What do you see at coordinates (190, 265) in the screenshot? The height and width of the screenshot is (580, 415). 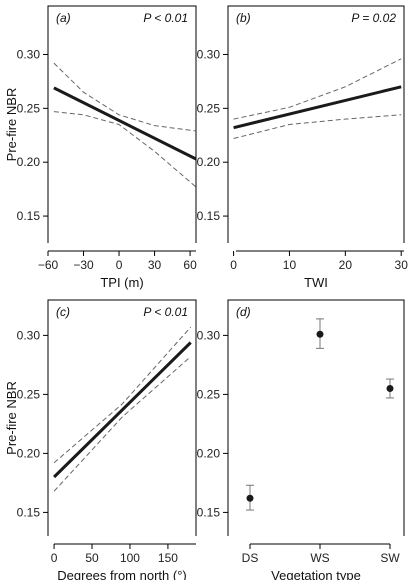 I see `x-tick-label: 60` at bounding box center [190, 265].